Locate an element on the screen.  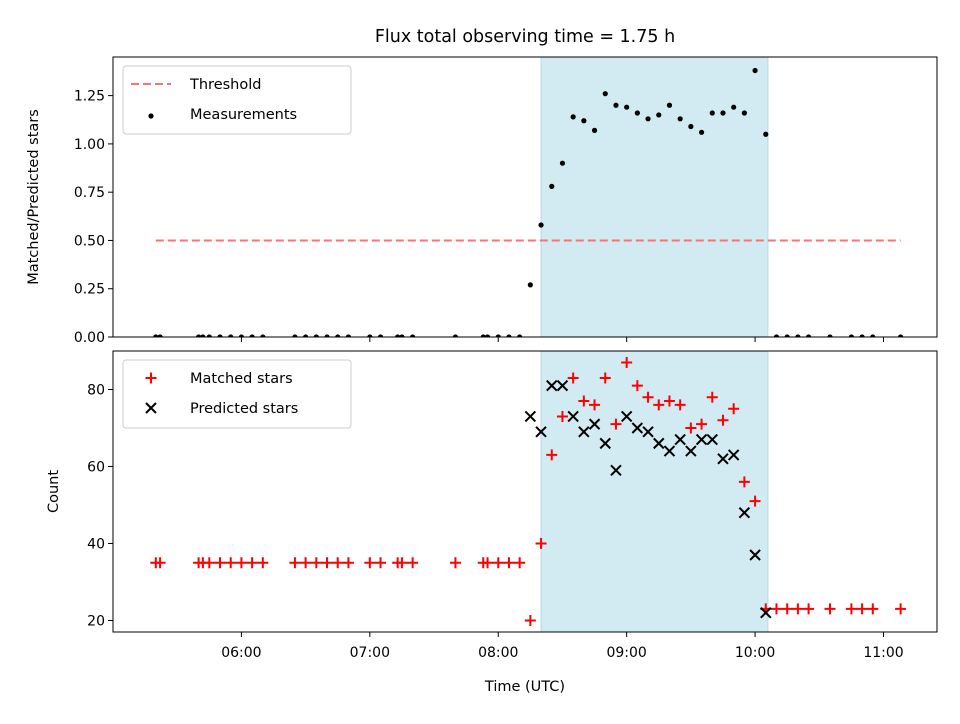
observing-window-shade is located at coordinates (654, 491).